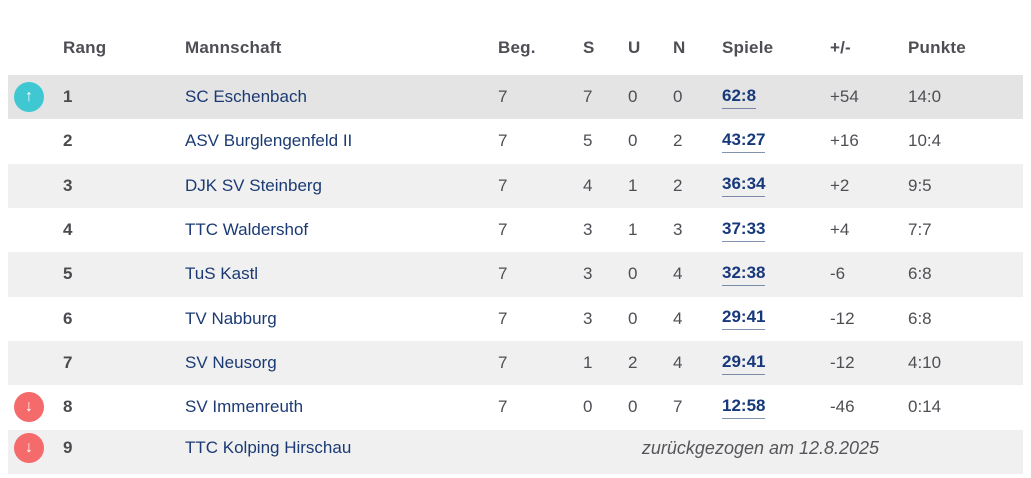 The image size is (1031, 478). I want to click on team-name-link: TTC Kolping Hirschau, so click(268, 448).